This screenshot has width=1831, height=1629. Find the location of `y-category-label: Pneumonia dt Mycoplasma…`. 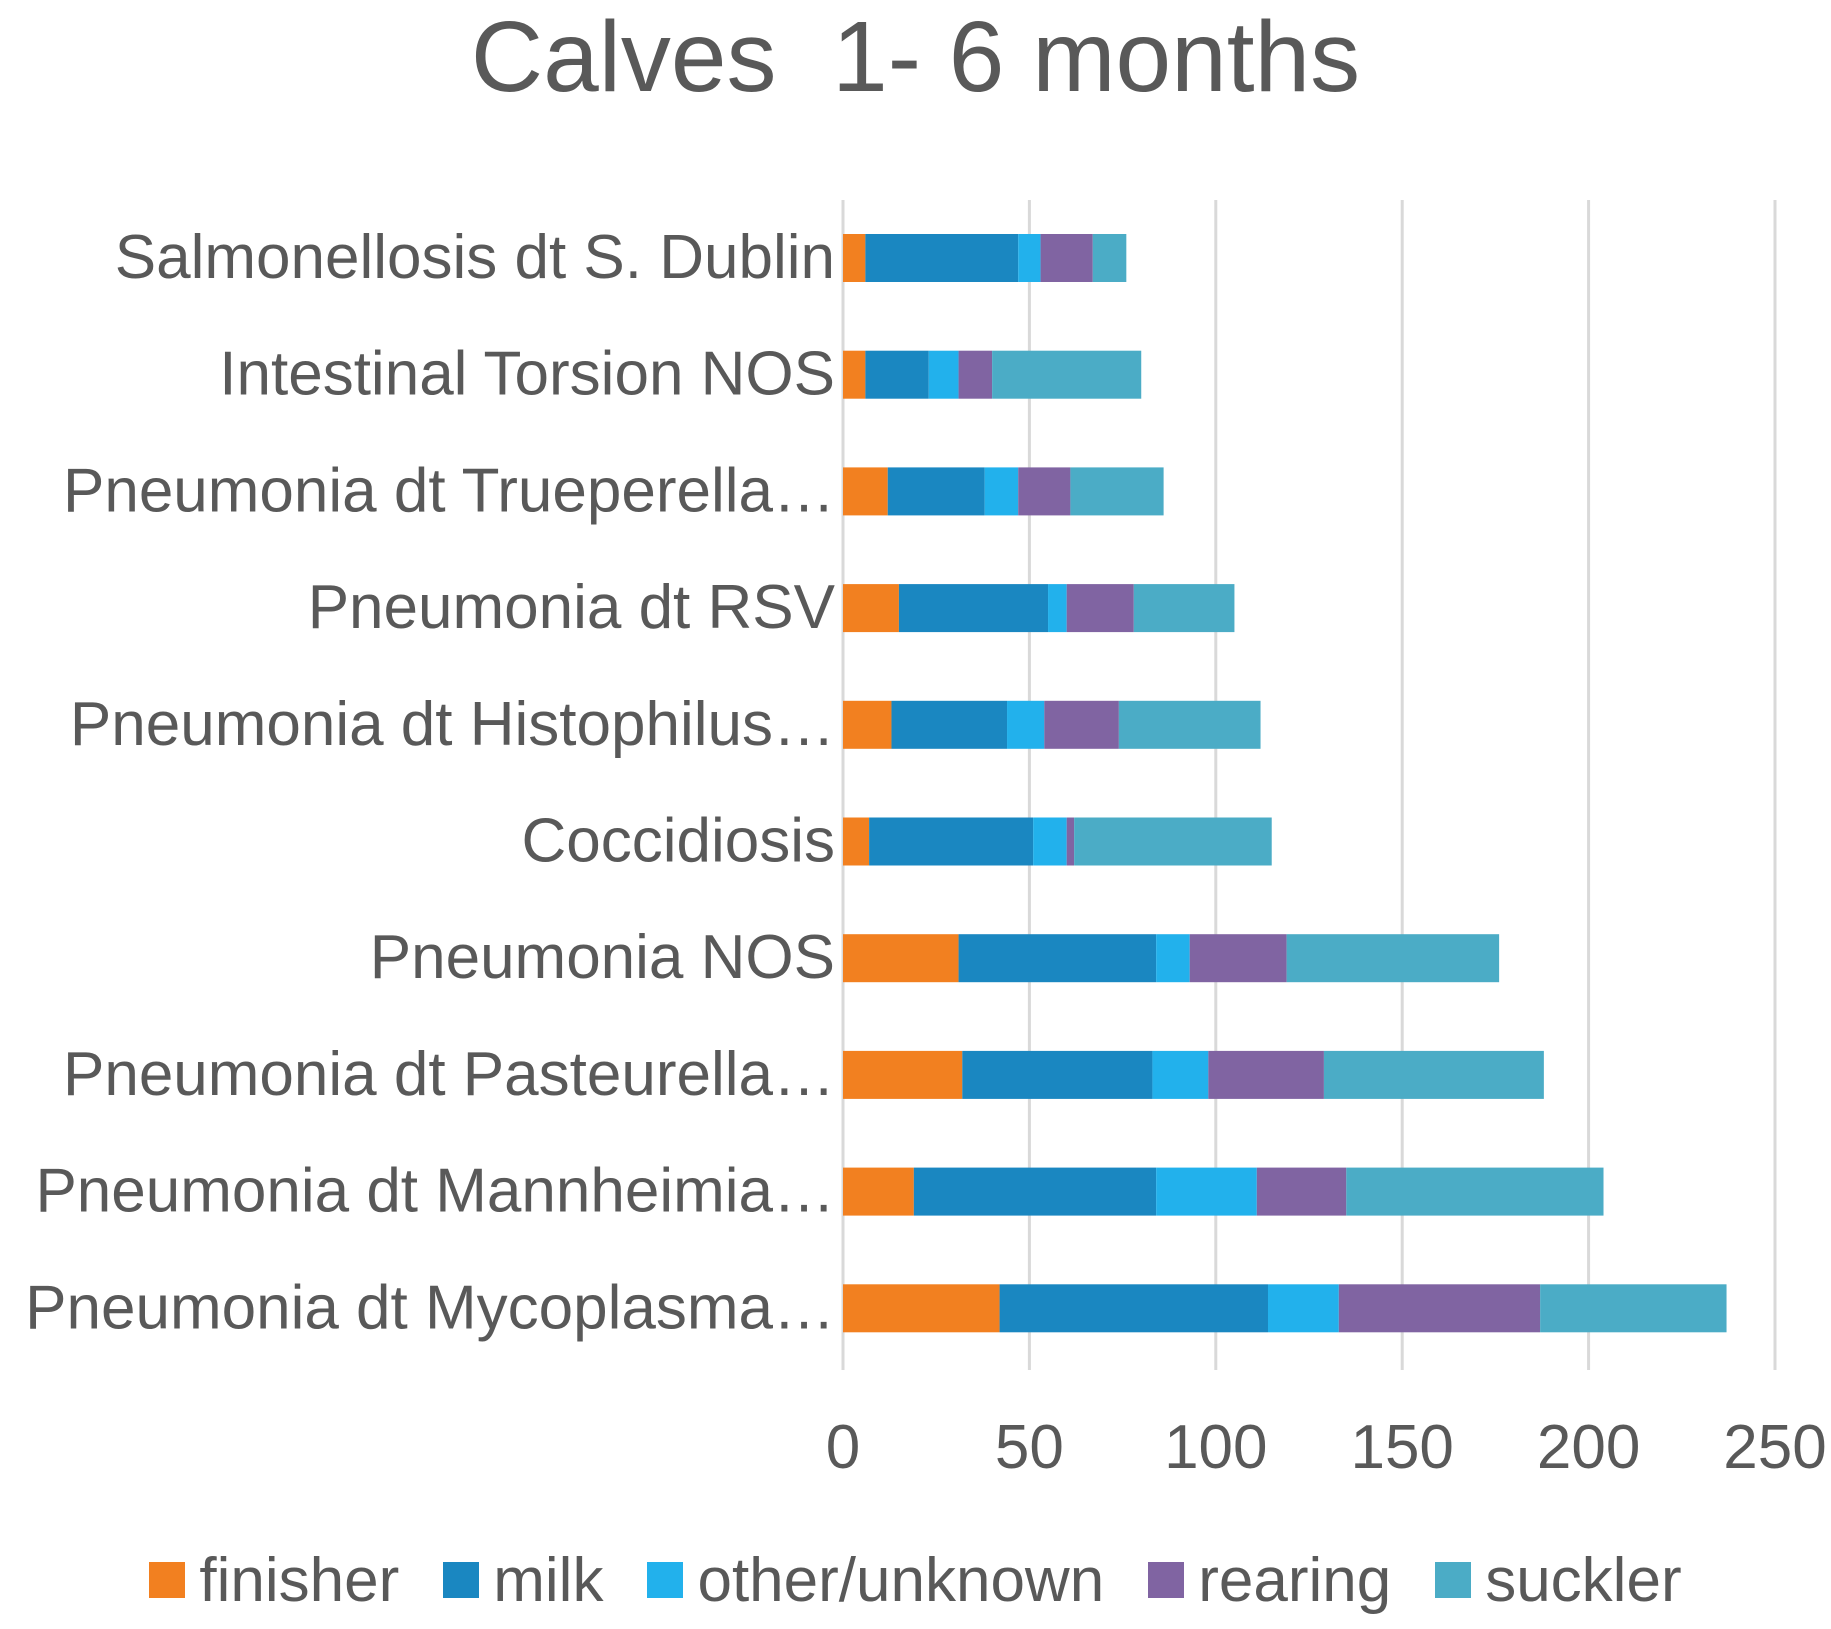

y-category-label: Pneumonia dt Mycoplasma… is located at coordinates (430, 1307).